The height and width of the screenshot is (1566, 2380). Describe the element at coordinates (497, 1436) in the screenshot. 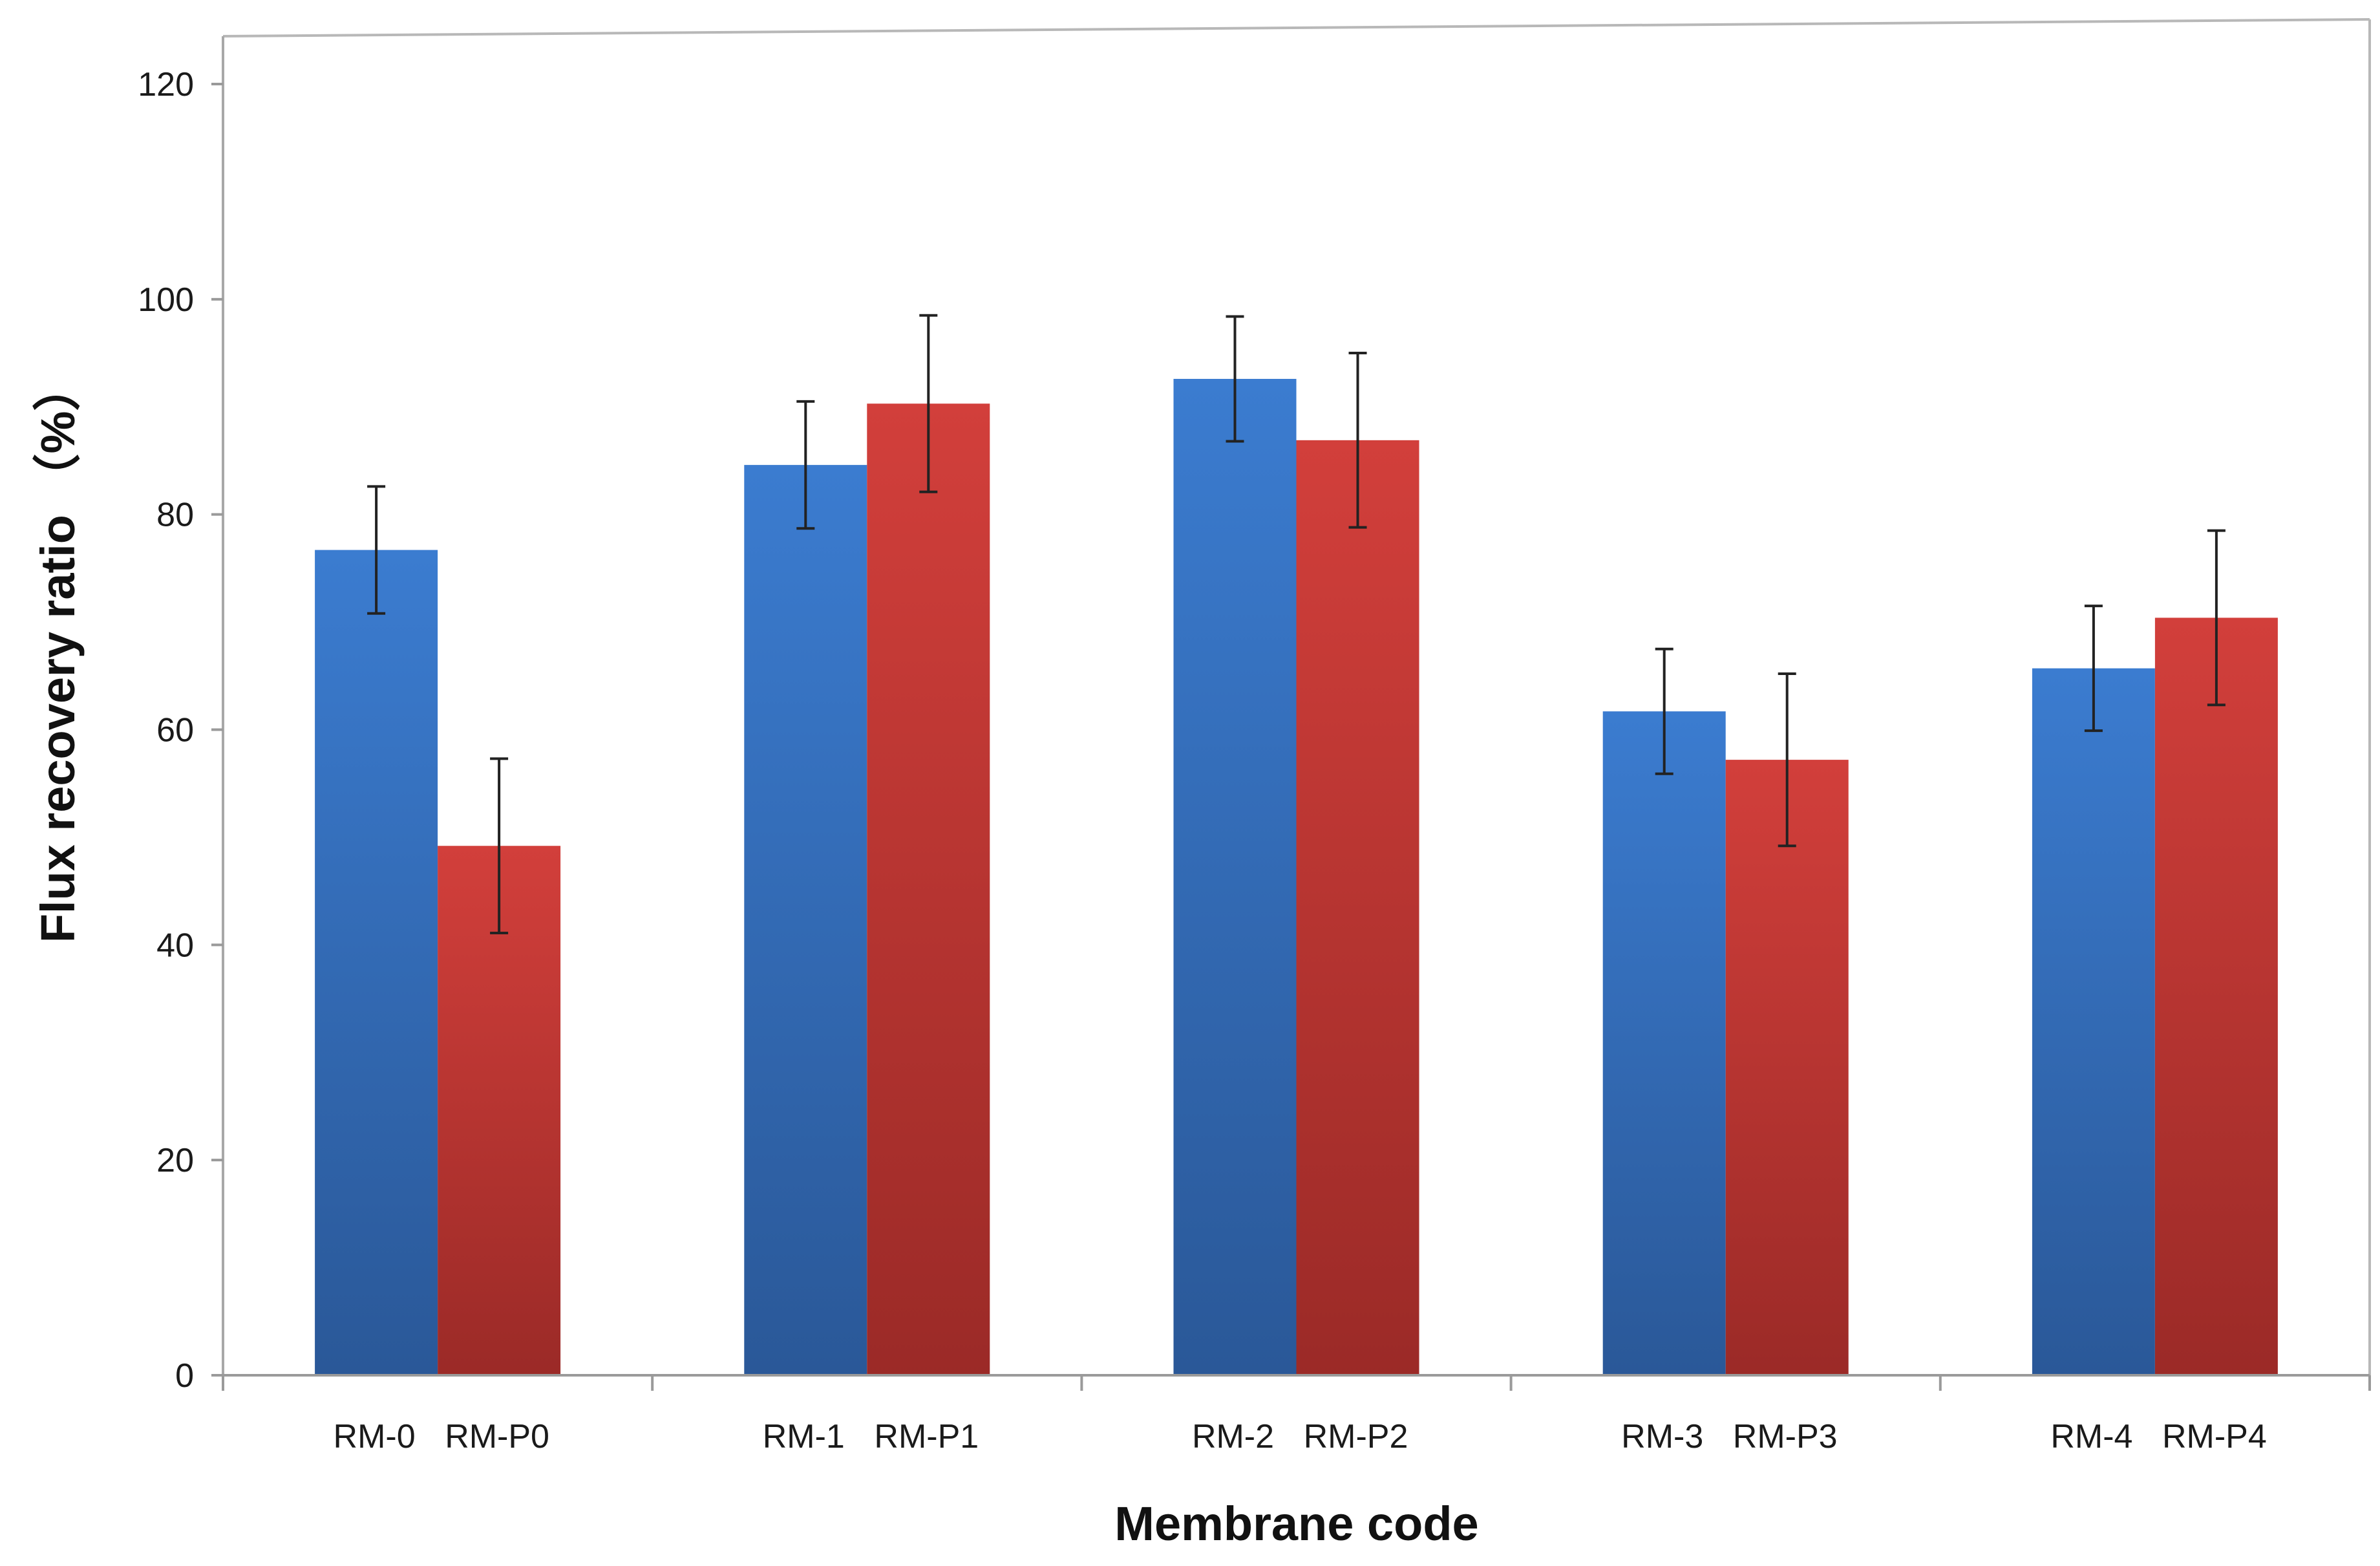

I see `category-label: RM-P0` at that location.